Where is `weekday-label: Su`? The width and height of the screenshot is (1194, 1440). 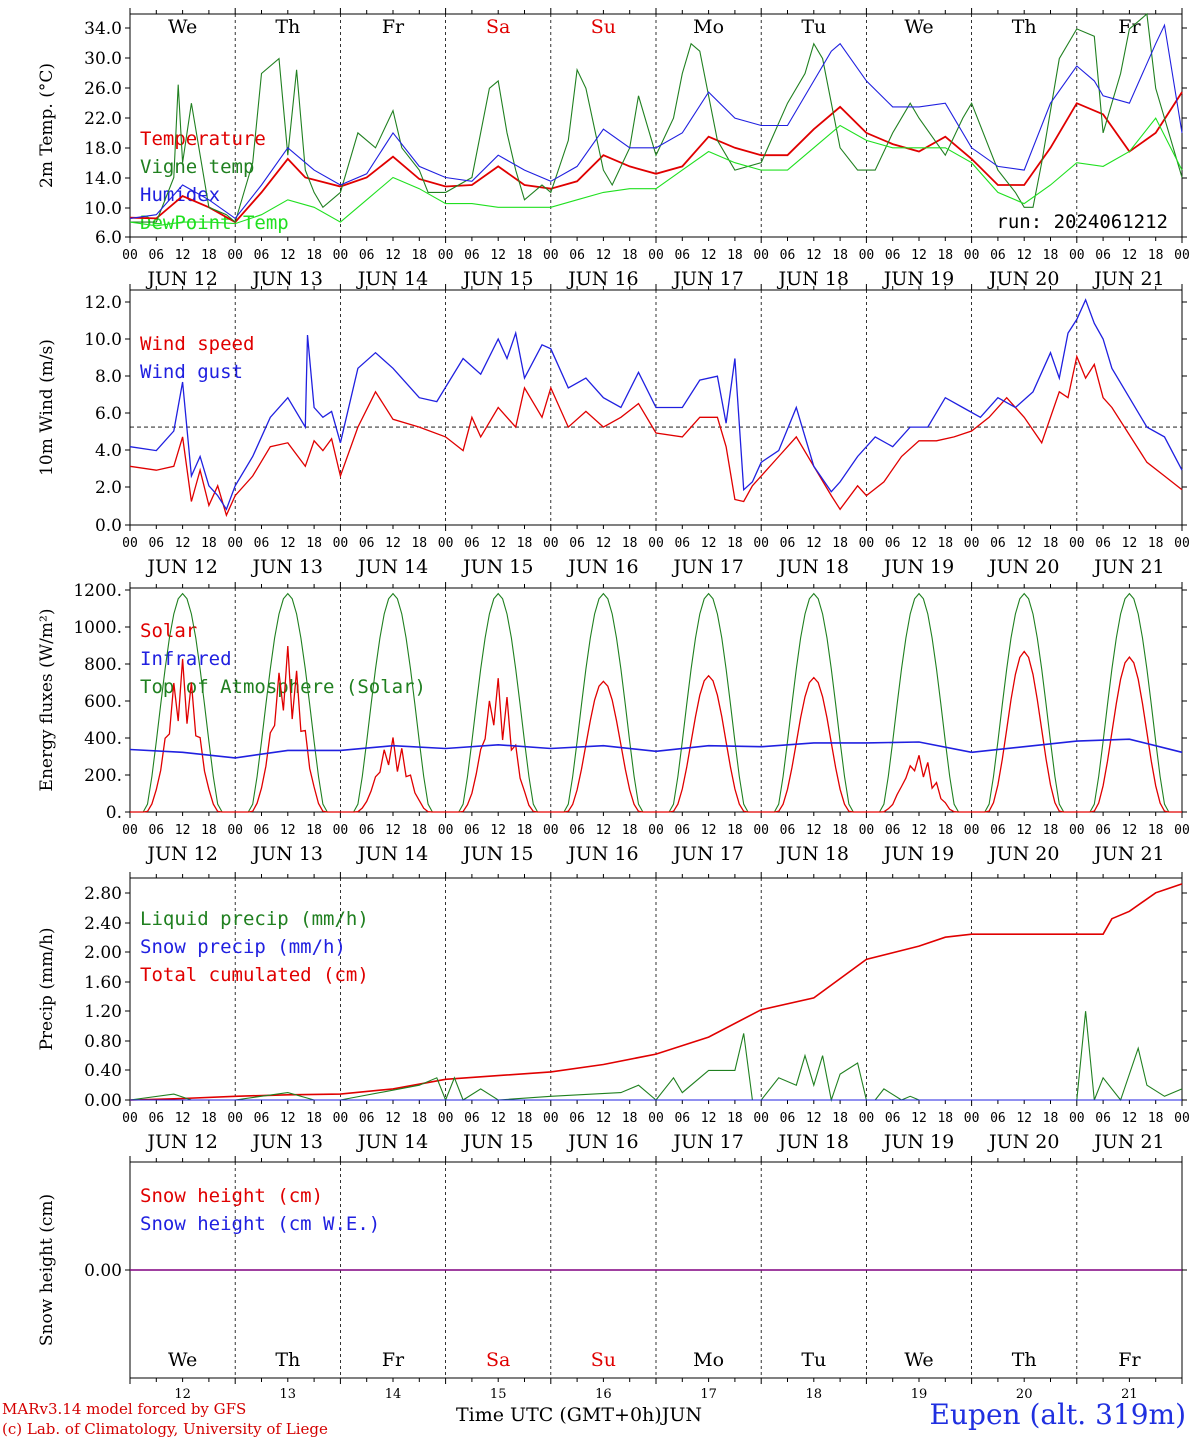
weekday-label: Su is located at coordinates (603, 1360).